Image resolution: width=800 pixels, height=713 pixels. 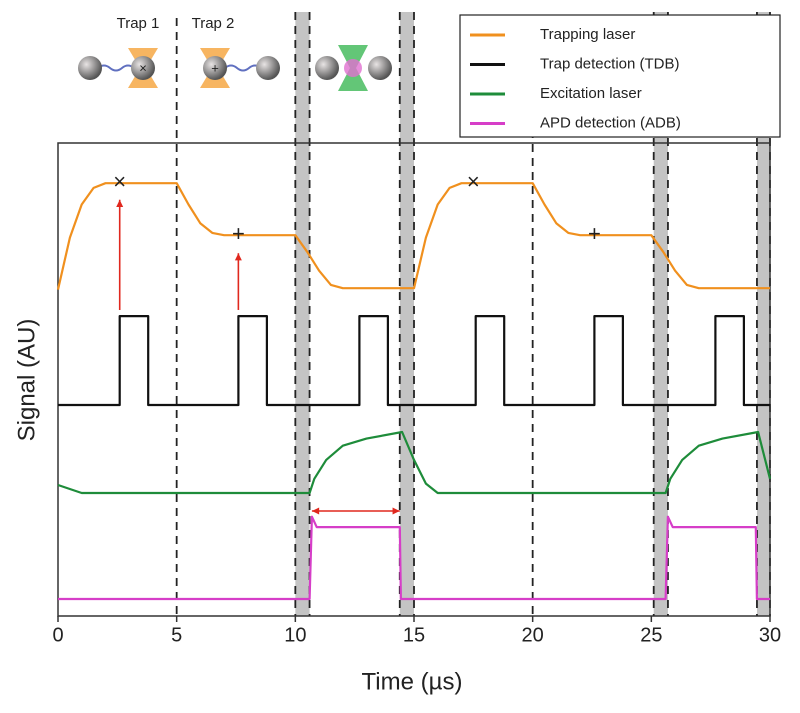 I want to click on x-tick-label: 0, so click(x=57, y=635).